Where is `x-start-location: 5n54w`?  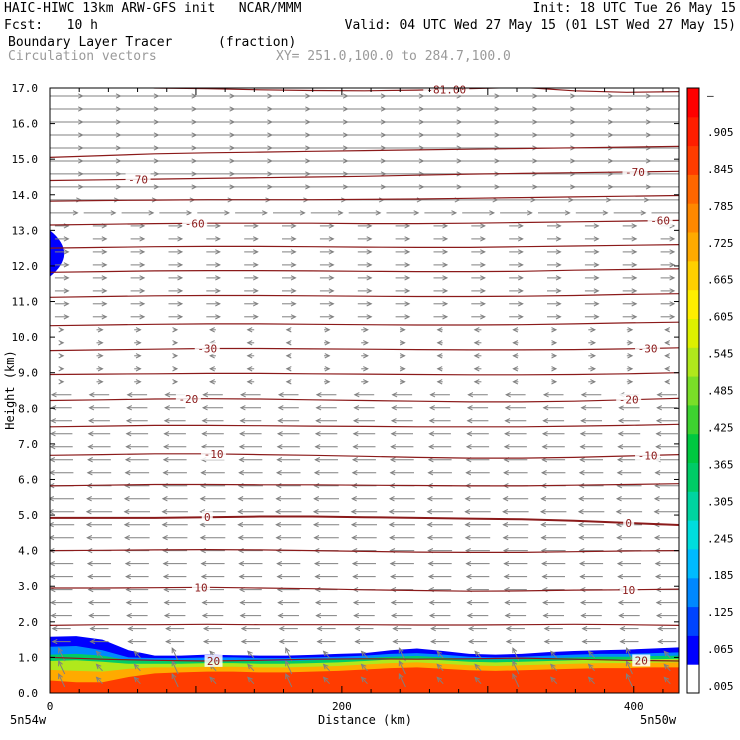 x-start-location: 5n54w is located at coordinates (28, 720).